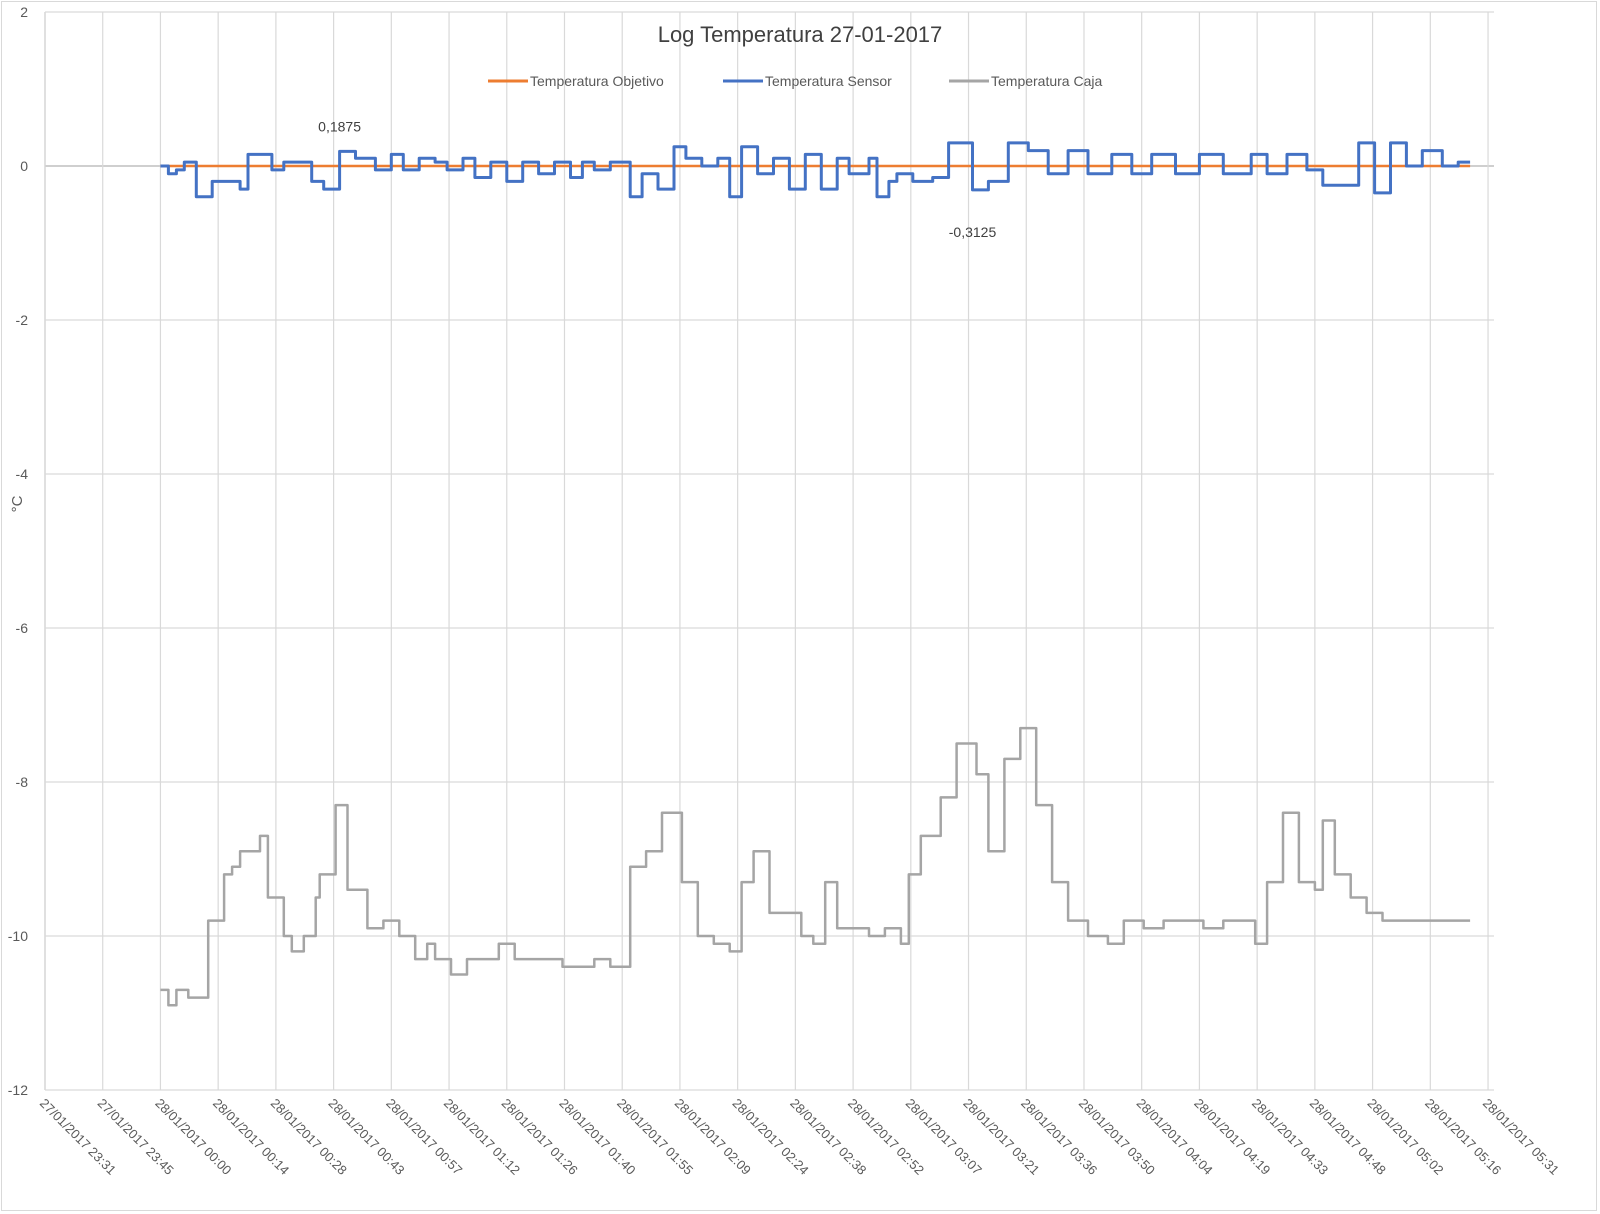 Image resolution: width=1600 pixels, height=1214 pixels. Describe the element at coordinates (815, 170) in the screenshot. I see `series-line-temperatura-sensor` at that location.